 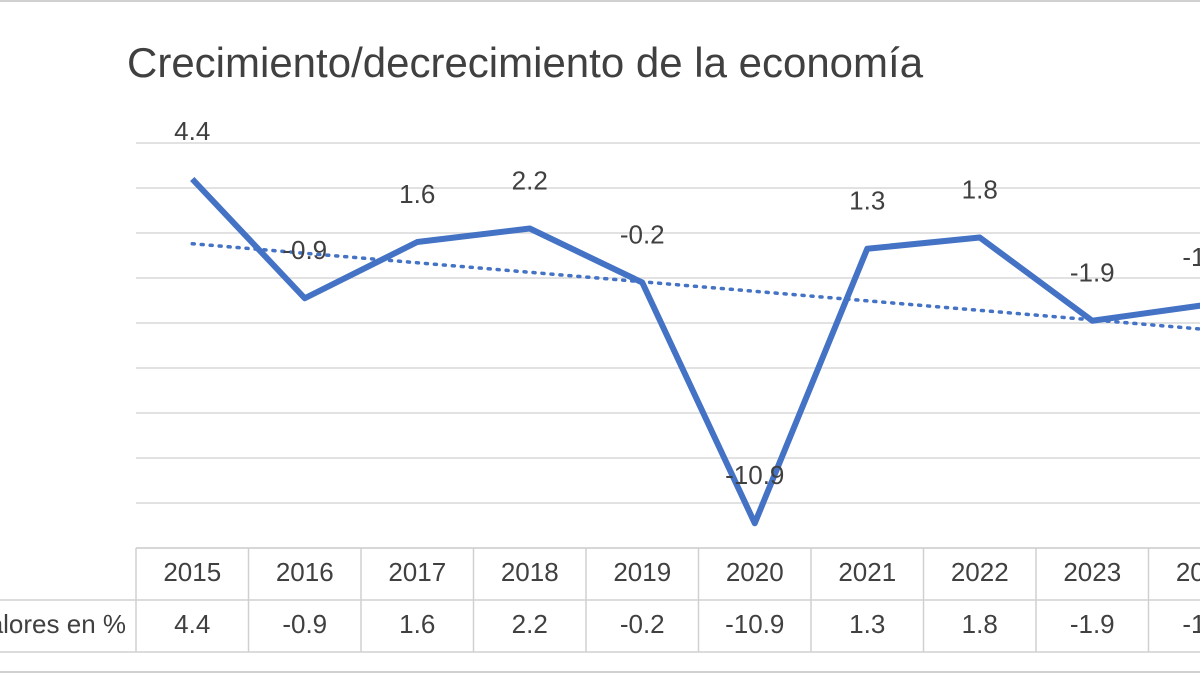 I want to click on data-label: 1.6, so click(x=417, y=194).